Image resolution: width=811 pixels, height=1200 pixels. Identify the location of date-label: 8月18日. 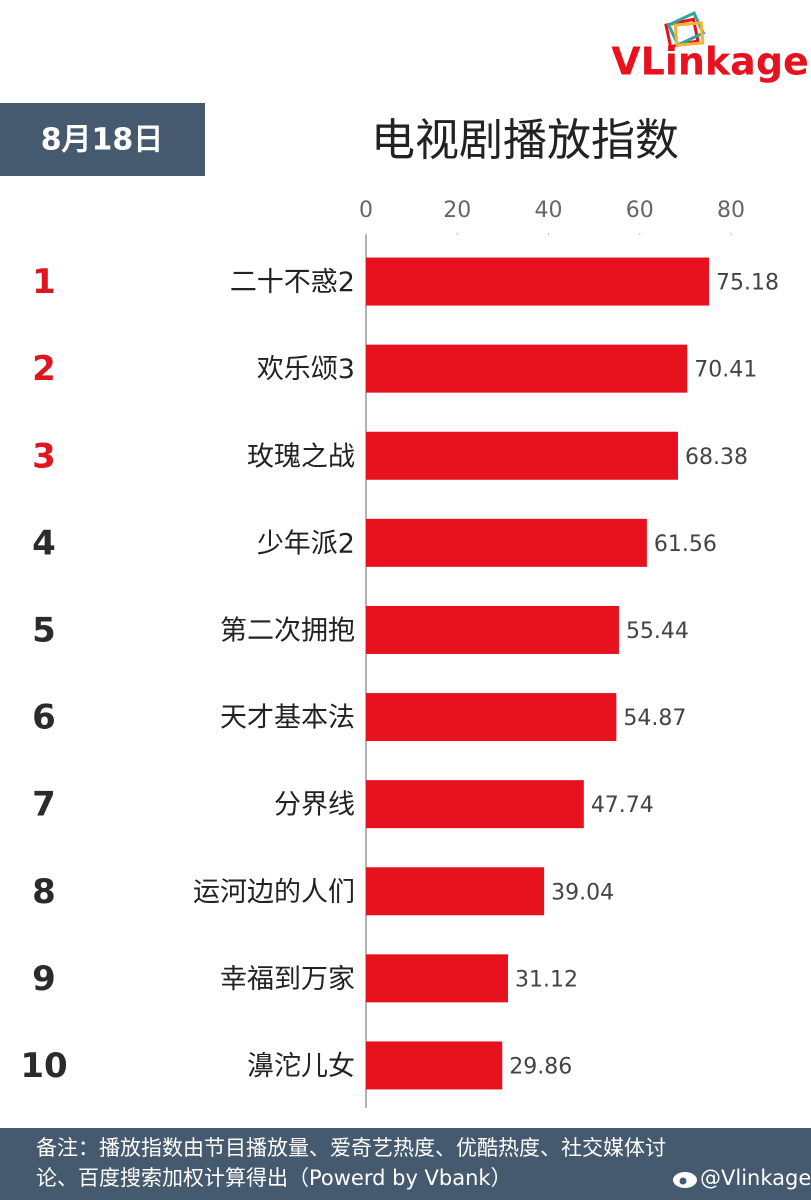
(102, 140).